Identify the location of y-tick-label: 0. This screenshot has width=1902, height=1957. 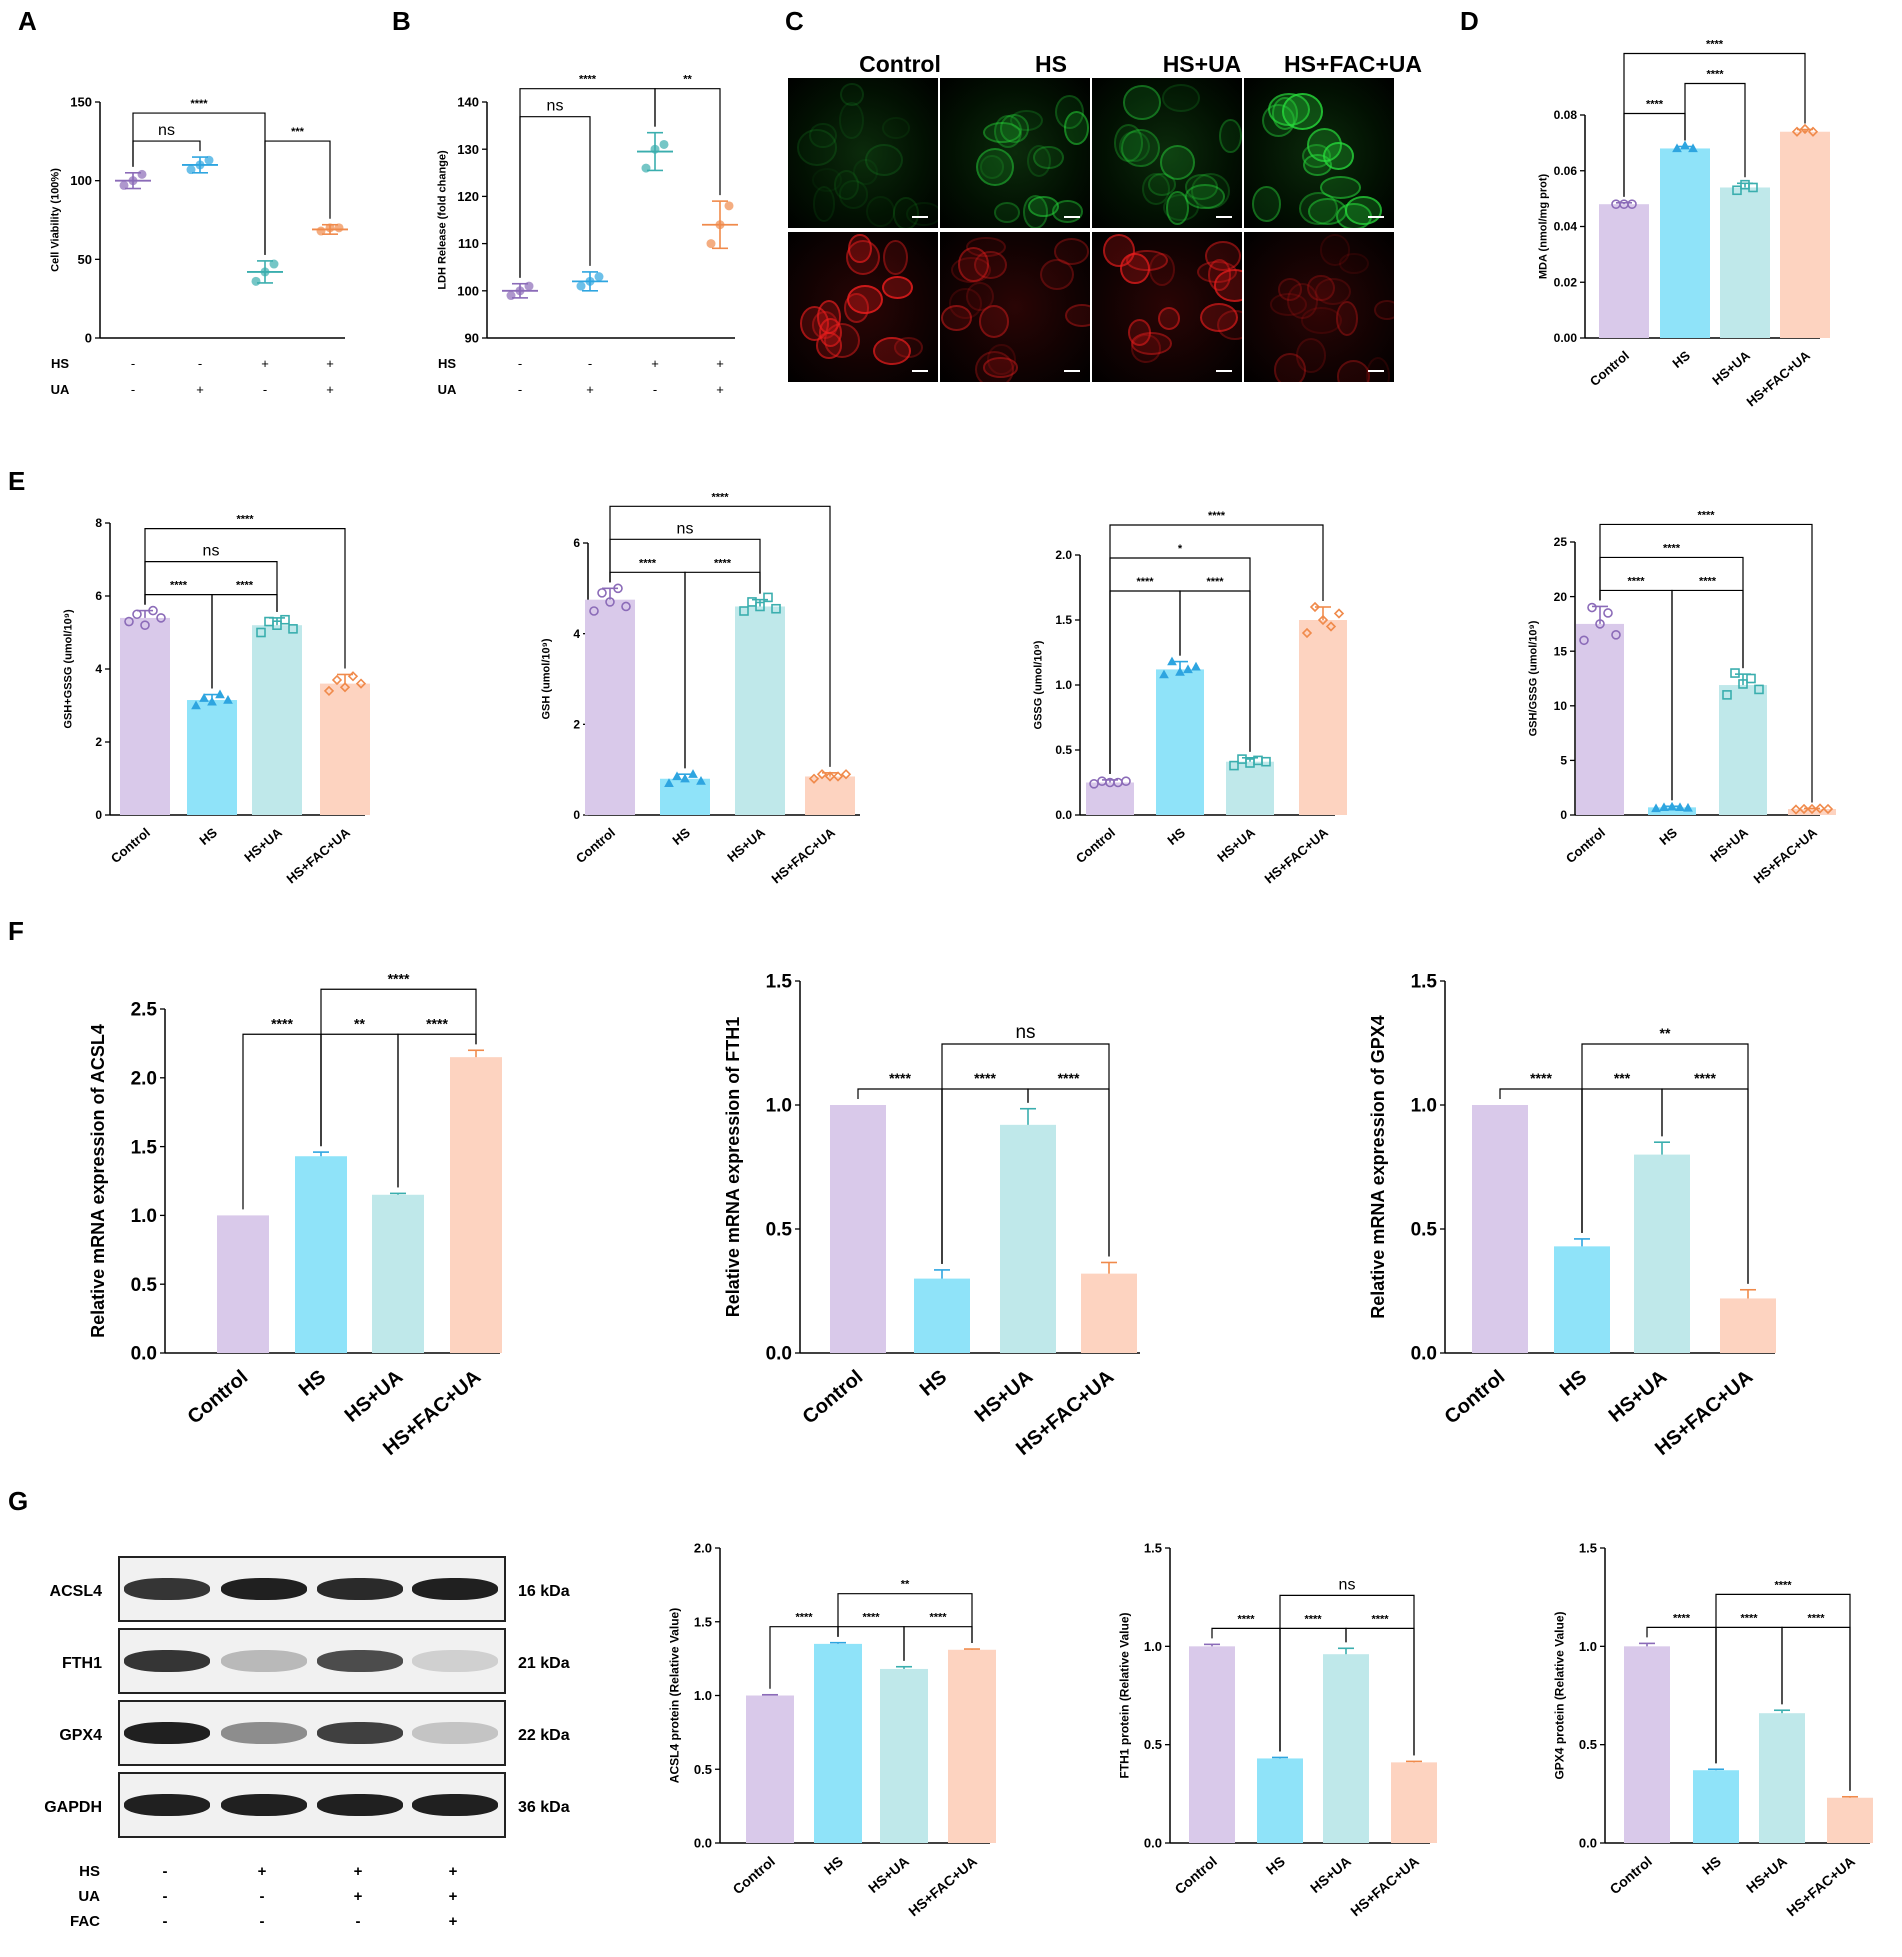
(88, 338).